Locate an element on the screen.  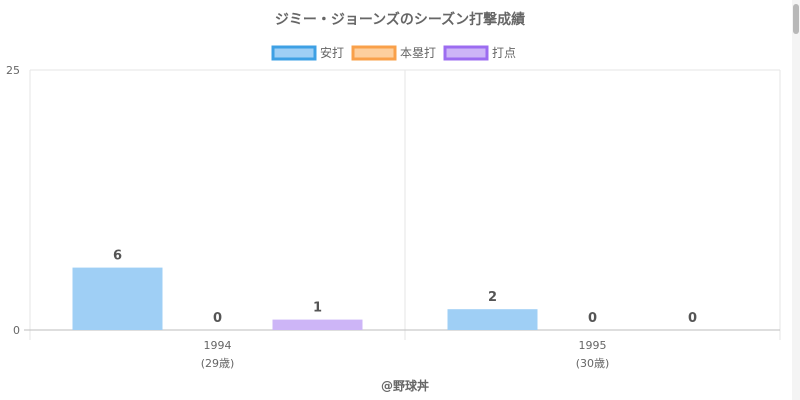
x-tick-label-age: (30歳) is located at coordinates (593, 363).